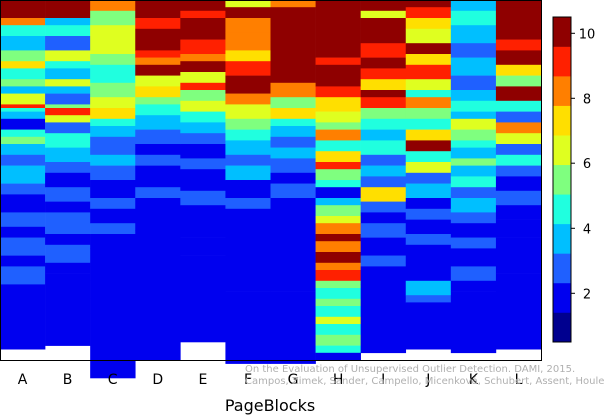 This screenshot has width=605, height=415. I want to click on column-label-B: B, so click(68, 380).